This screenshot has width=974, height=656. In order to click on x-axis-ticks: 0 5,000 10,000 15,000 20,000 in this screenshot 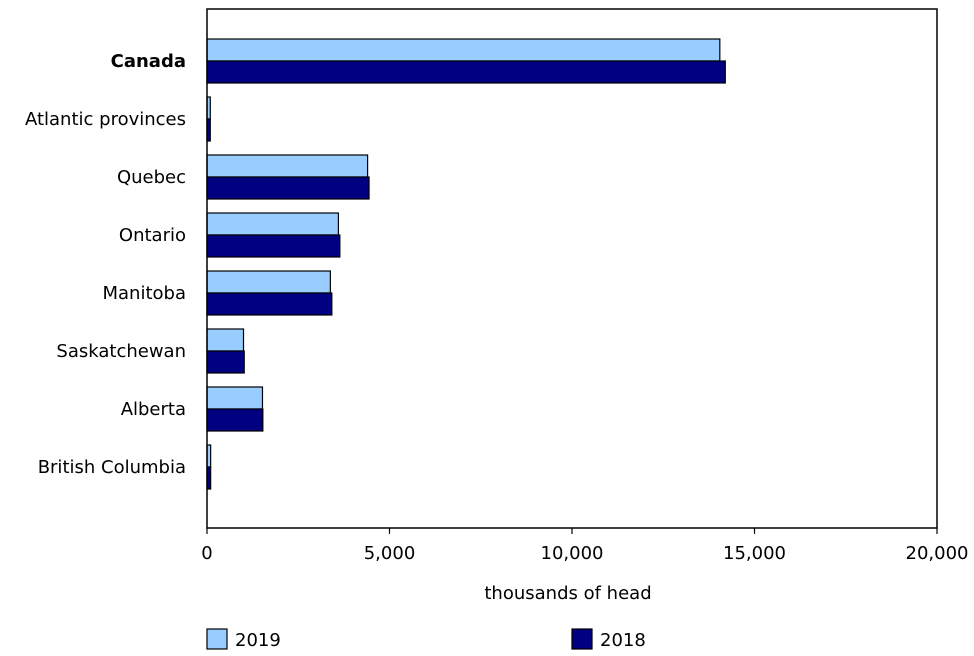, I will do `click(584, 546)`.